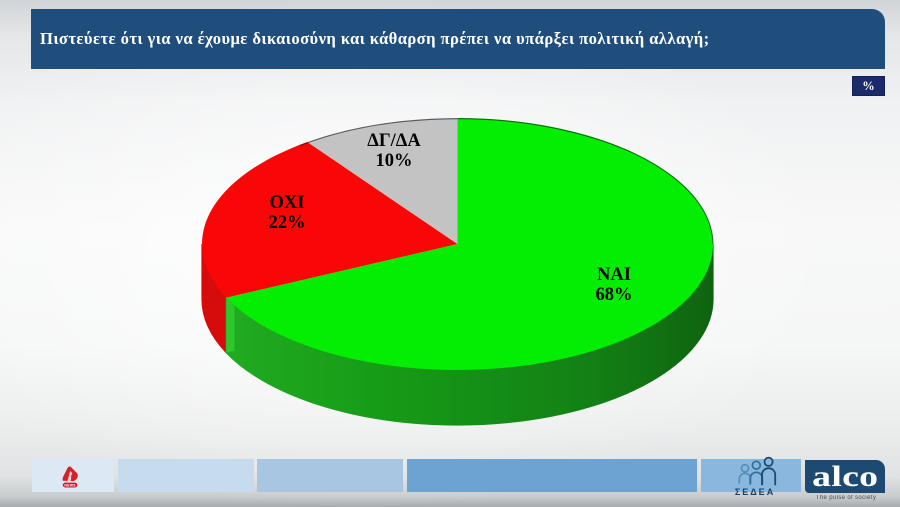 This screenshot has width=900, height=507. What do you see at coordinates (70, 485) in the screenshot?
I see `svg-text: NEWS` at bounding box center [70, 485].